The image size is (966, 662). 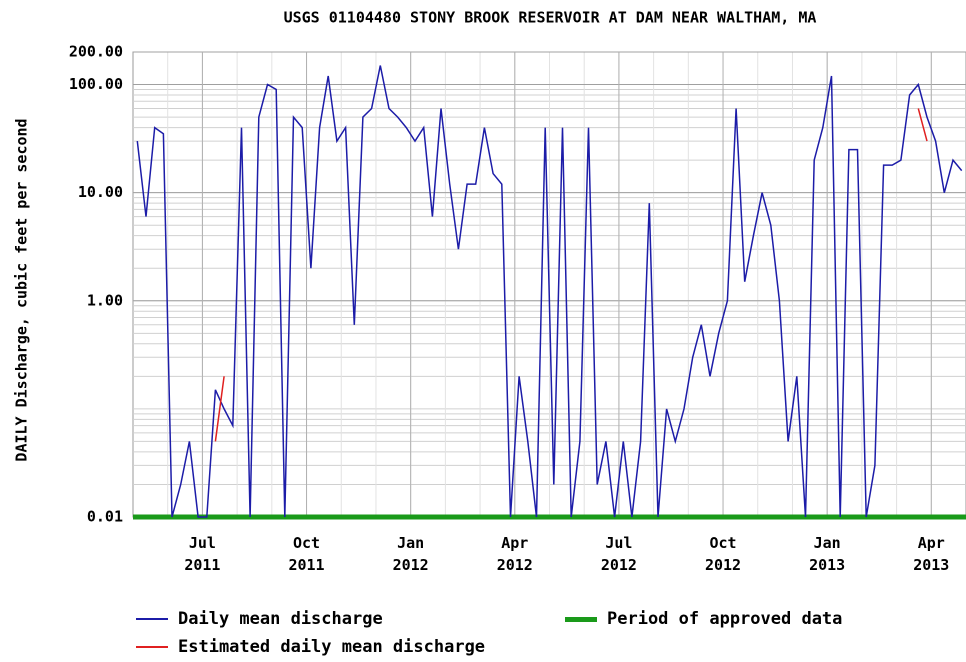 What do you see at coordinates (306, 554) in the screenshot?
I see `x-tick-label: Oct 2011` at bounding box center [306, 554].